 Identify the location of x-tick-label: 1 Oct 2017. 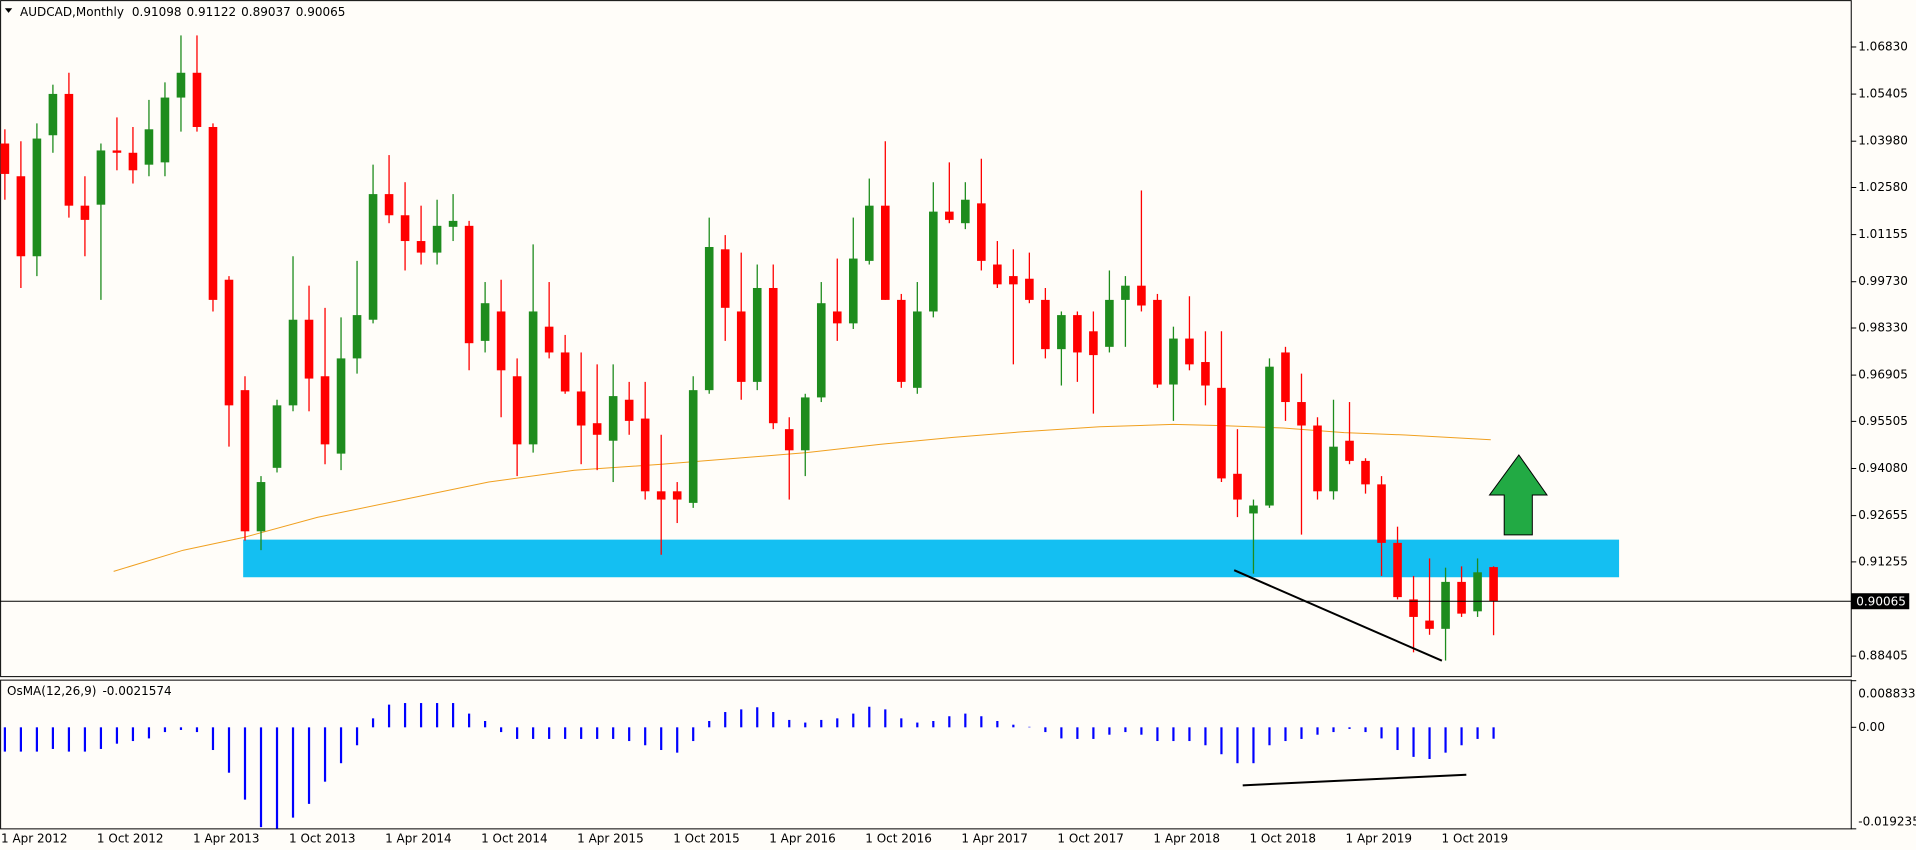
(1090, 839).